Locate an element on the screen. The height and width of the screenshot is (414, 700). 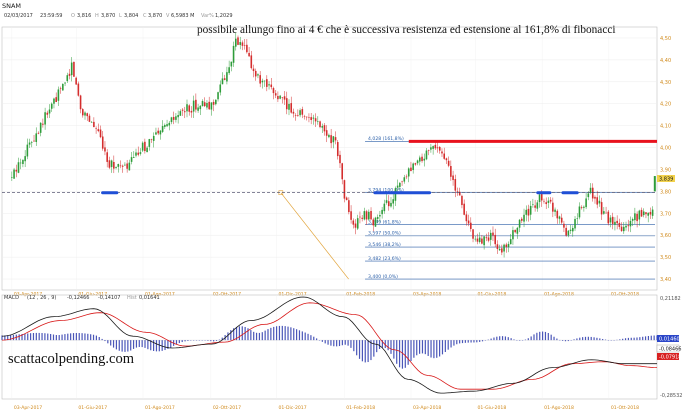
price-x-tick-label: 01-Ago-2017 is located at coordinates (160, 295).